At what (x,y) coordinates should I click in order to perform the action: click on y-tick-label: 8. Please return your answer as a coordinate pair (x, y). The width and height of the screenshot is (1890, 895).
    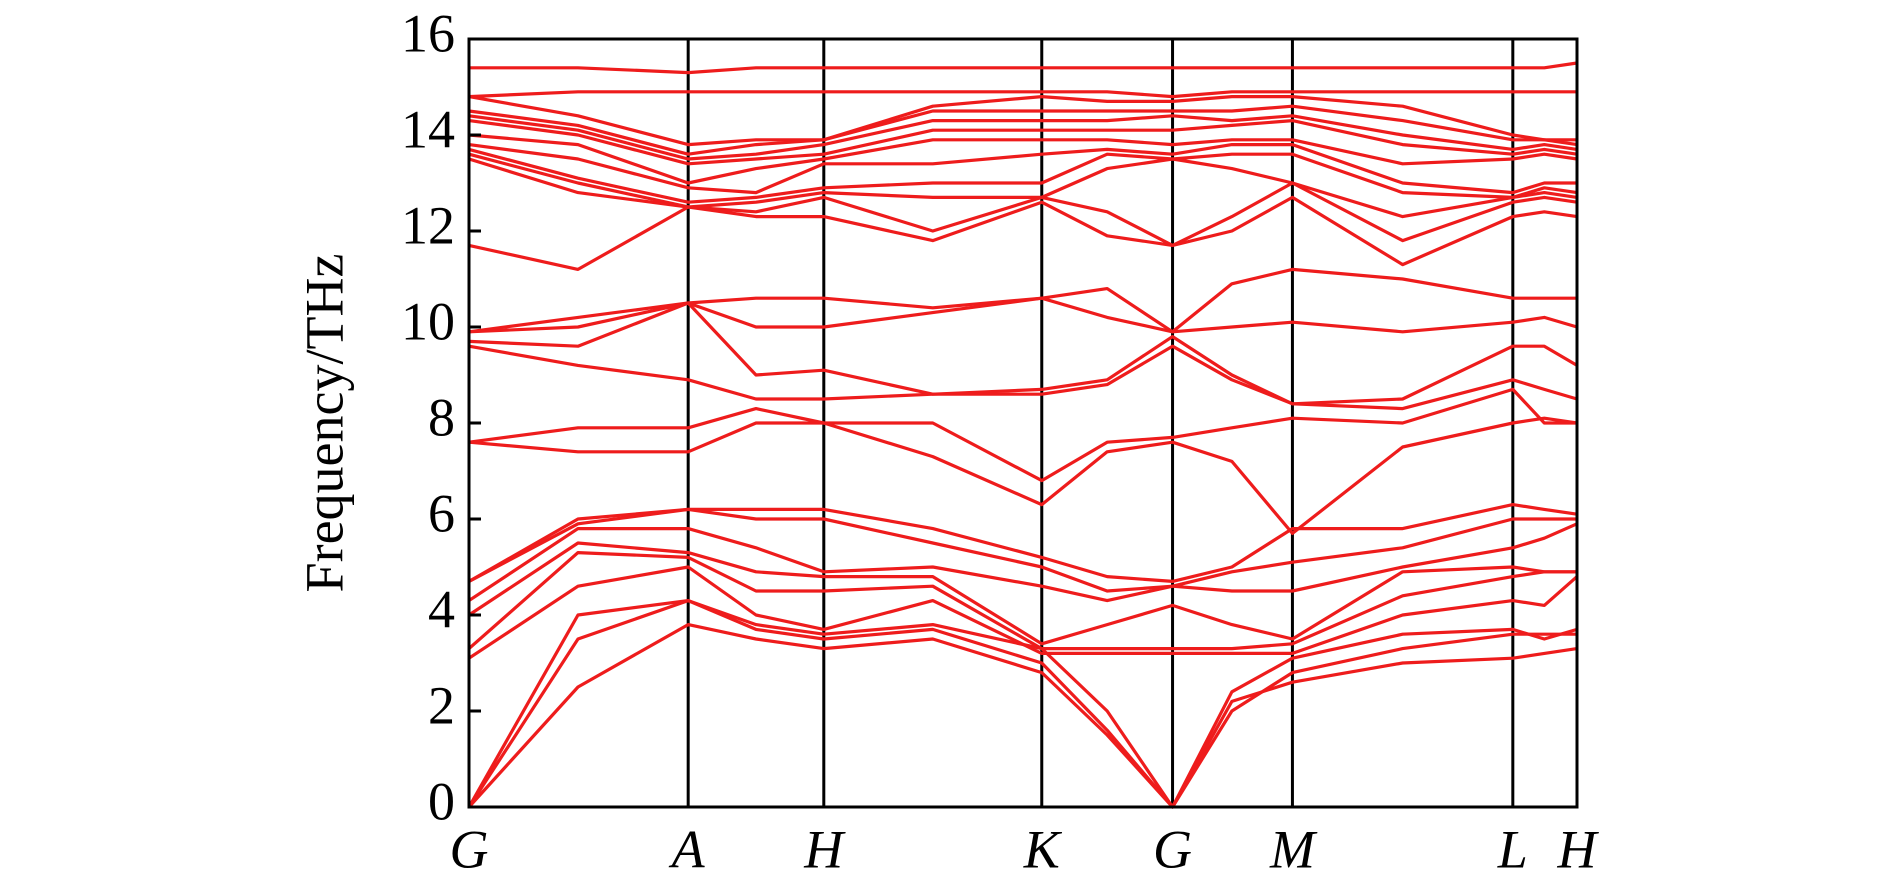
    Looking at the image, I should click on (441, 417).